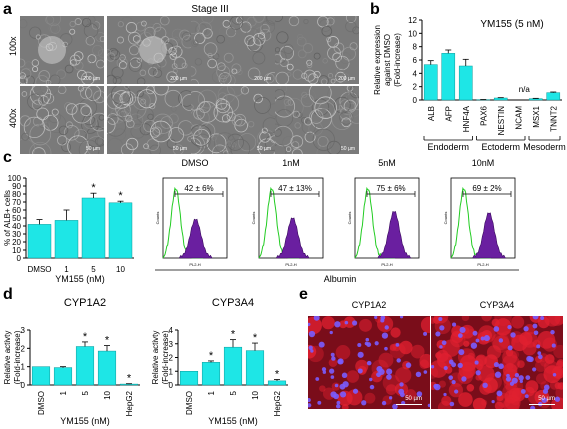  I want to click on x-tick-label: DMSO, so click(40, 269).